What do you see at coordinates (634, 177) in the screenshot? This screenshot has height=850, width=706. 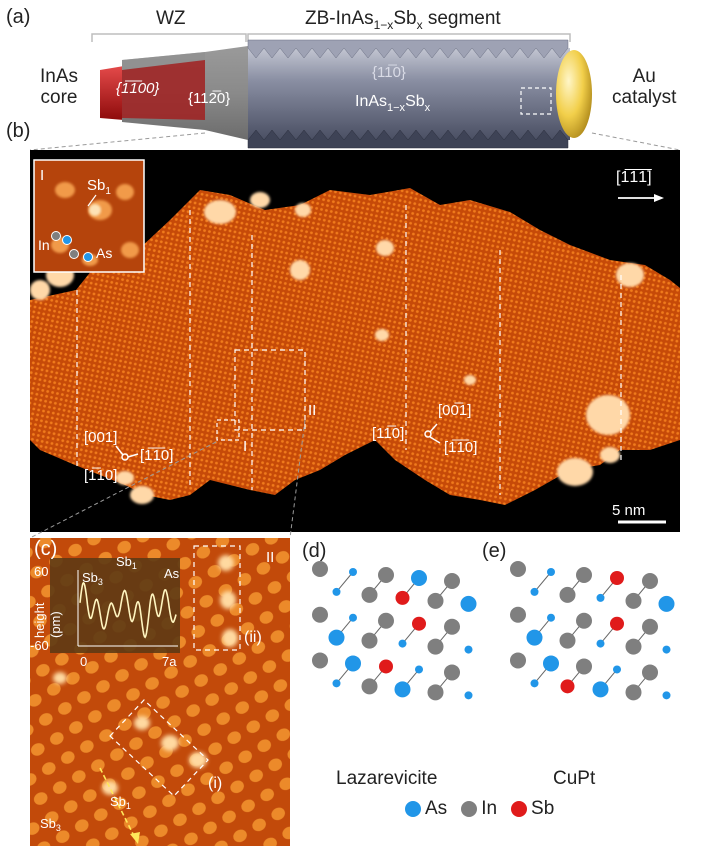 I see `direction-label: [1̅1̅1̅]` at bounding box center [634, 177].